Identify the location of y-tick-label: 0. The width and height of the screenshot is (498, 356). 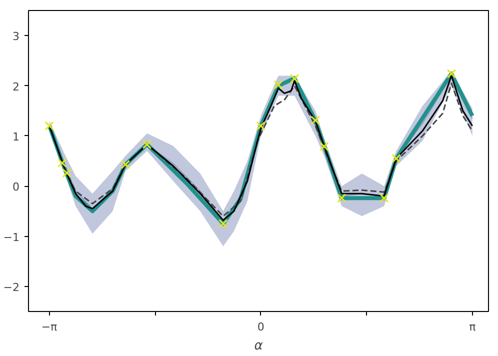
(16, 187).